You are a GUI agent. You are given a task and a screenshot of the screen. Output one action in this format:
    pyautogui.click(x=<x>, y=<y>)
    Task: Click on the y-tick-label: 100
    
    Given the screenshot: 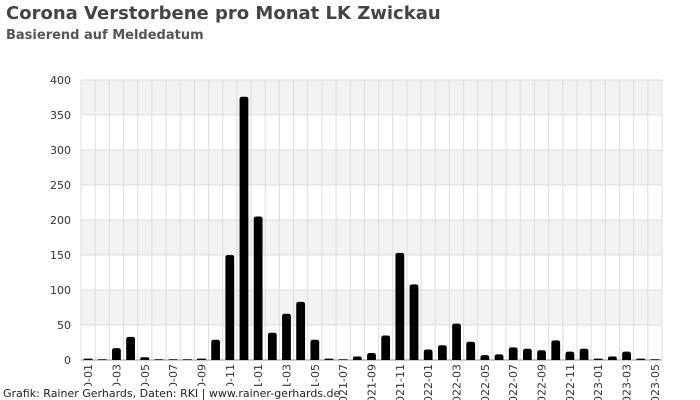 What is the action you would take?
    pyautogui.click(x=60, y=290)
    